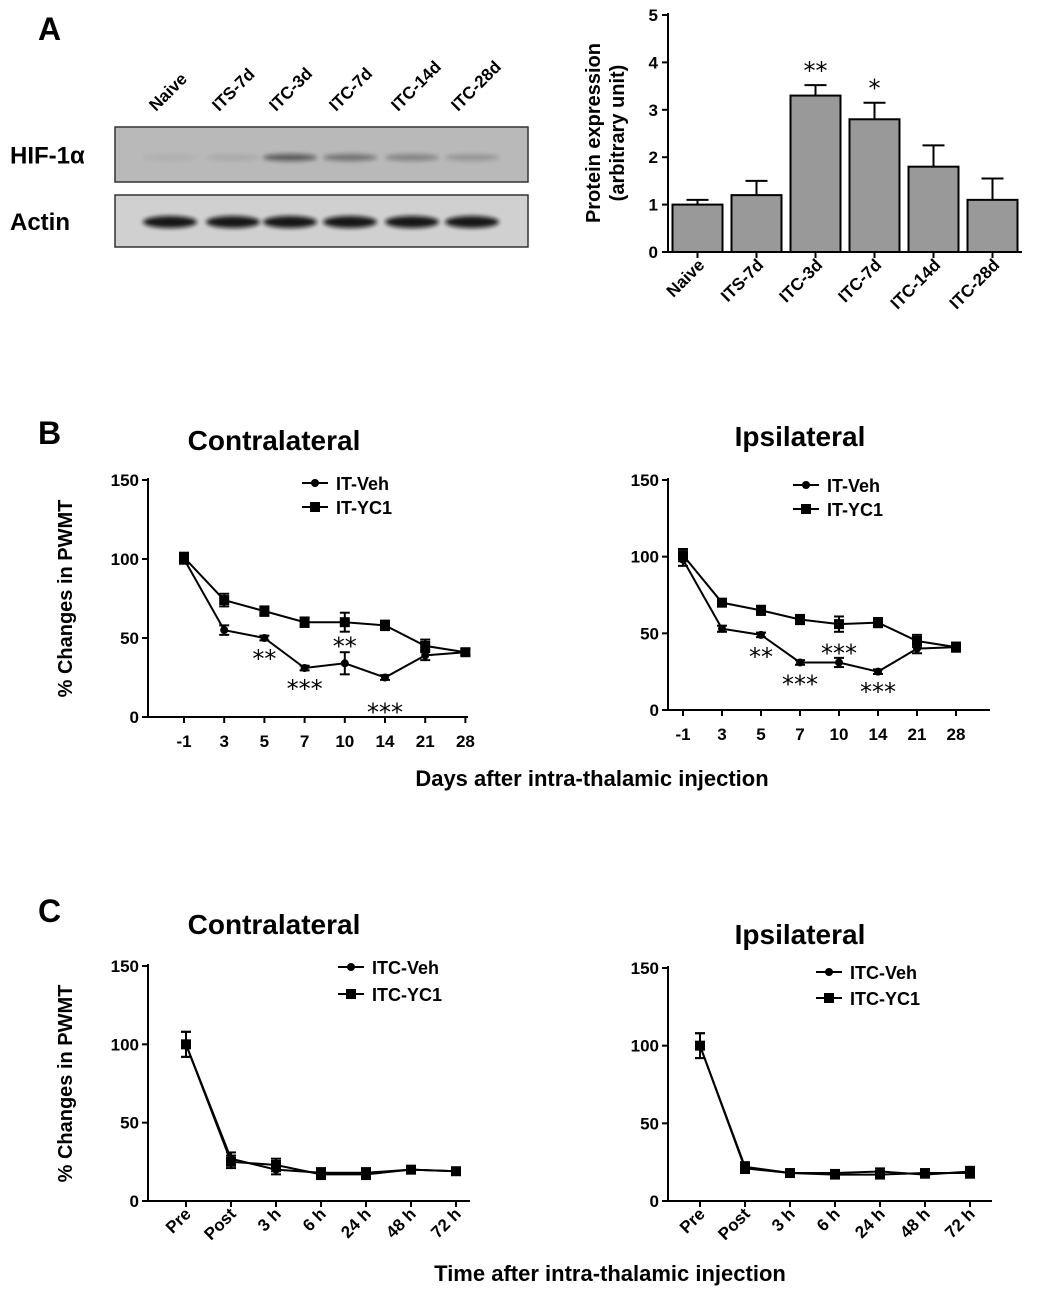  I want to click on b-contra-x-tick-label-7: 7, so click(304, 741).